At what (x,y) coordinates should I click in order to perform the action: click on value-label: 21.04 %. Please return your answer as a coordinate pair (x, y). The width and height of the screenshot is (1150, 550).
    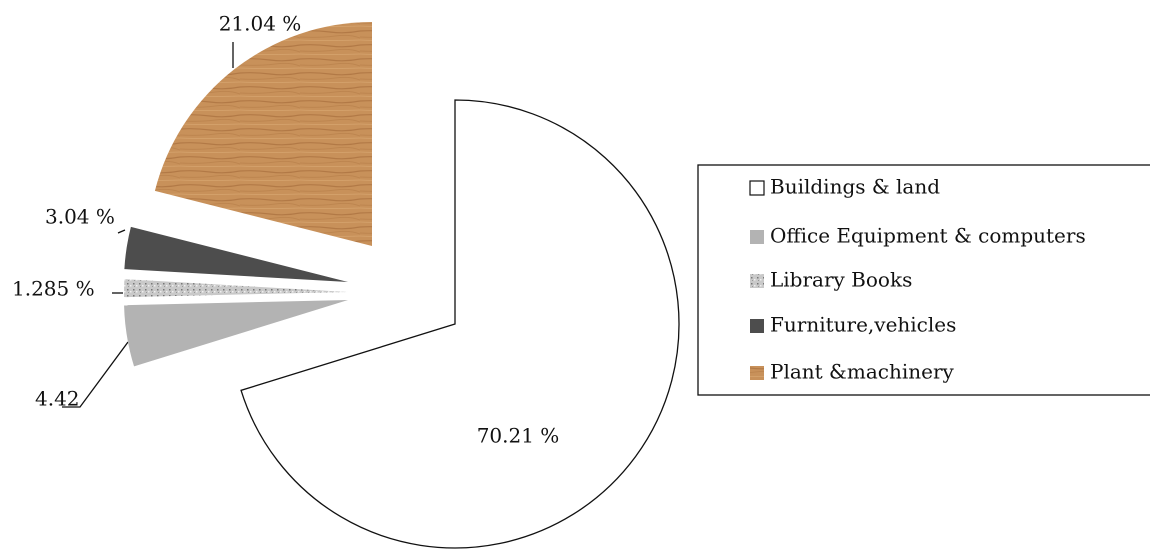
    Looking at the image, I should click on (260, 24).